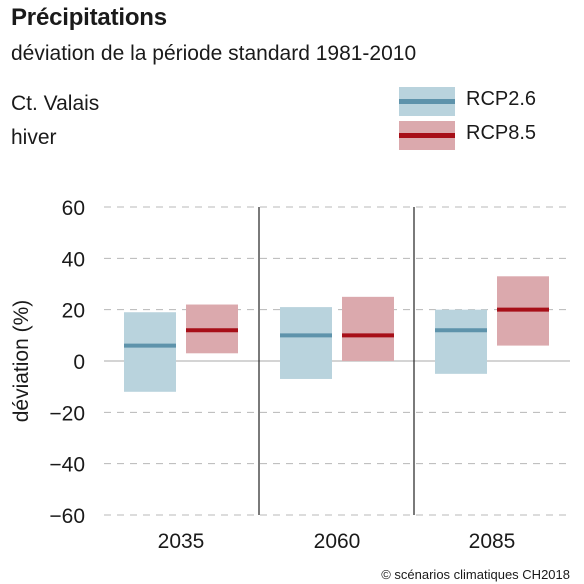 The width and height of the screenshot is (584, 584). I want to click on y-tick-label: −40, so click(67, 465).